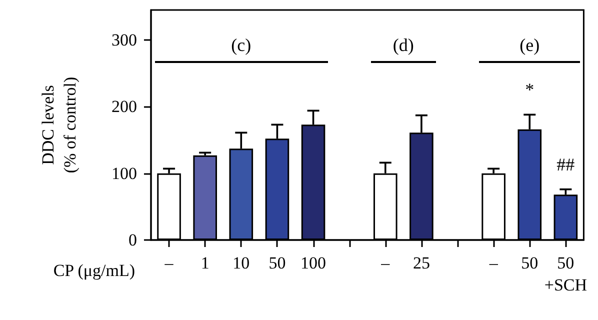 Image resolution: width=598 pixels, height=320 pixels. Describe the element at coordinates (241, 45) in the screenshot. I see `annotation: (c)` at that location.